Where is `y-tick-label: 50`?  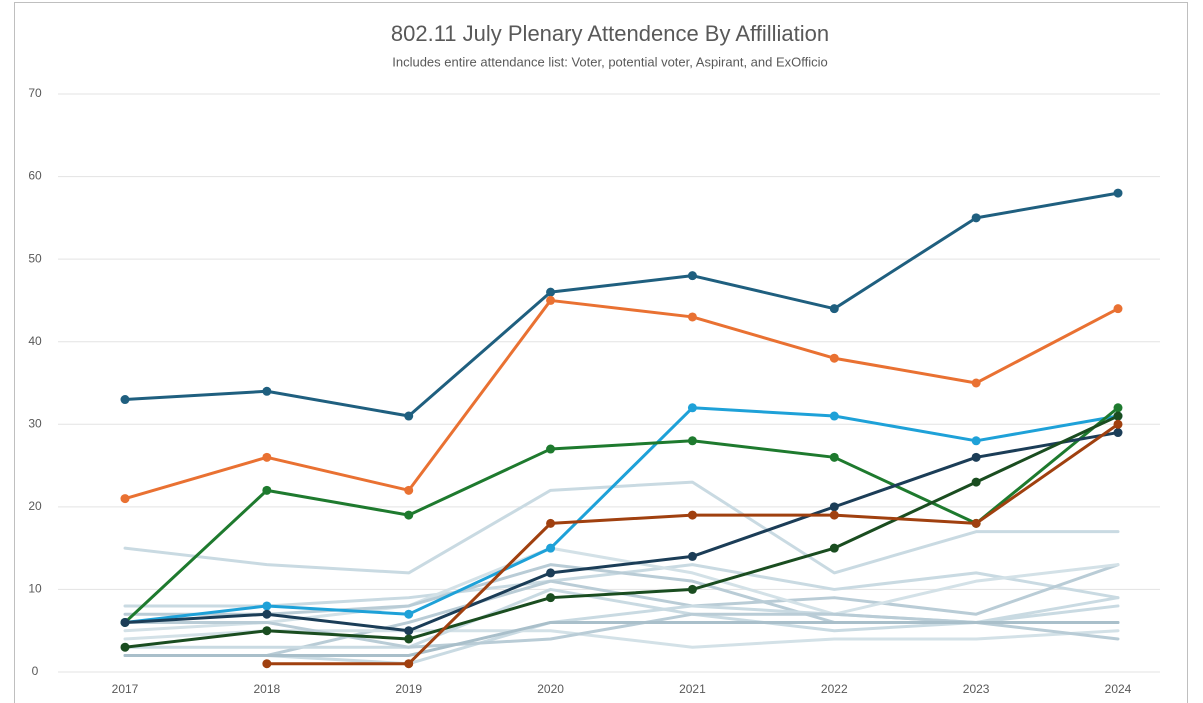 y-tick-label: 50 is located at coordinates (35, 258).